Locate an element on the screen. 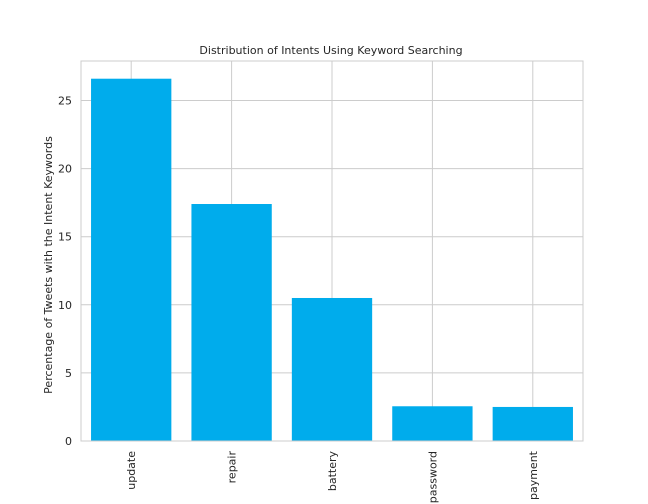  y-tick-label: 20 is located at coordinates (65, 169).